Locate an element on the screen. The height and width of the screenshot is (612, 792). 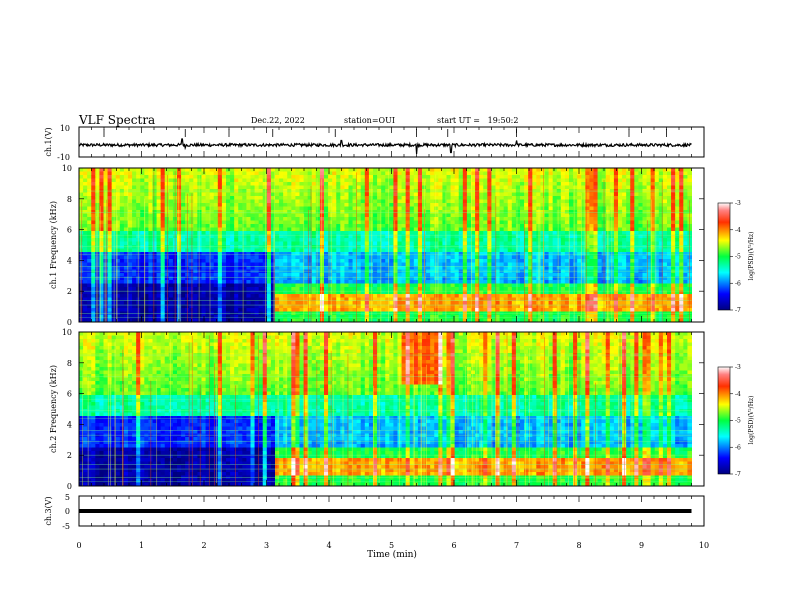
figure-title: VLF Spectra is located at coordinates (117, 120).